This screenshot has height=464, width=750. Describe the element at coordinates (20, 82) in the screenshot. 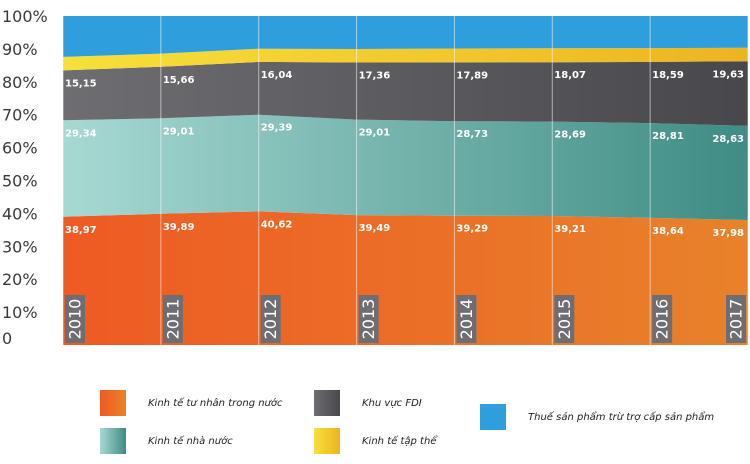

I see `y-tick-label: 80%` at that location.